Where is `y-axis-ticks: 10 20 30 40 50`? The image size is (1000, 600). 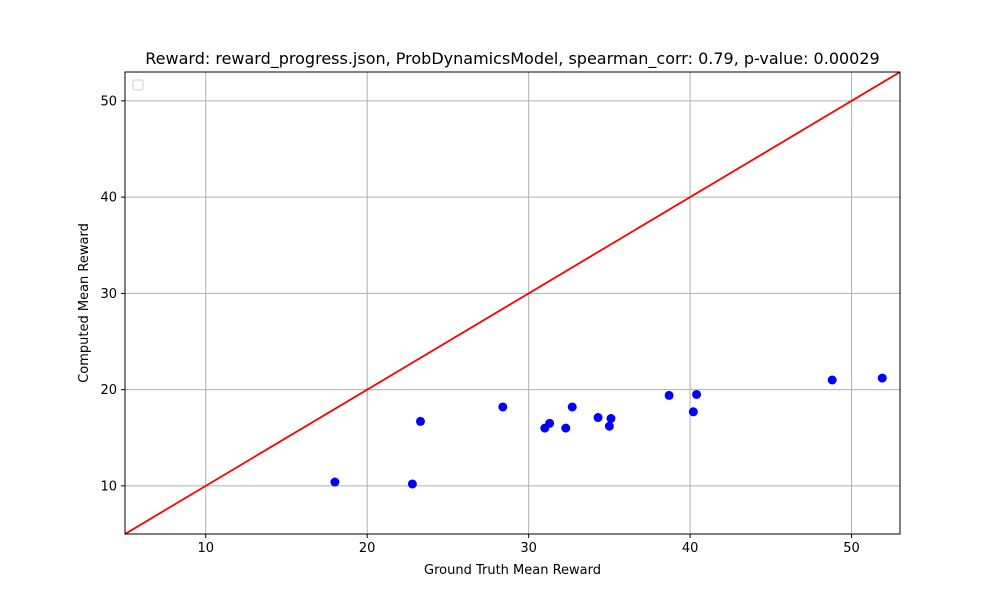
y-axis-ticks: 10 20 30 40 50 is located at coordinates (112, 294).